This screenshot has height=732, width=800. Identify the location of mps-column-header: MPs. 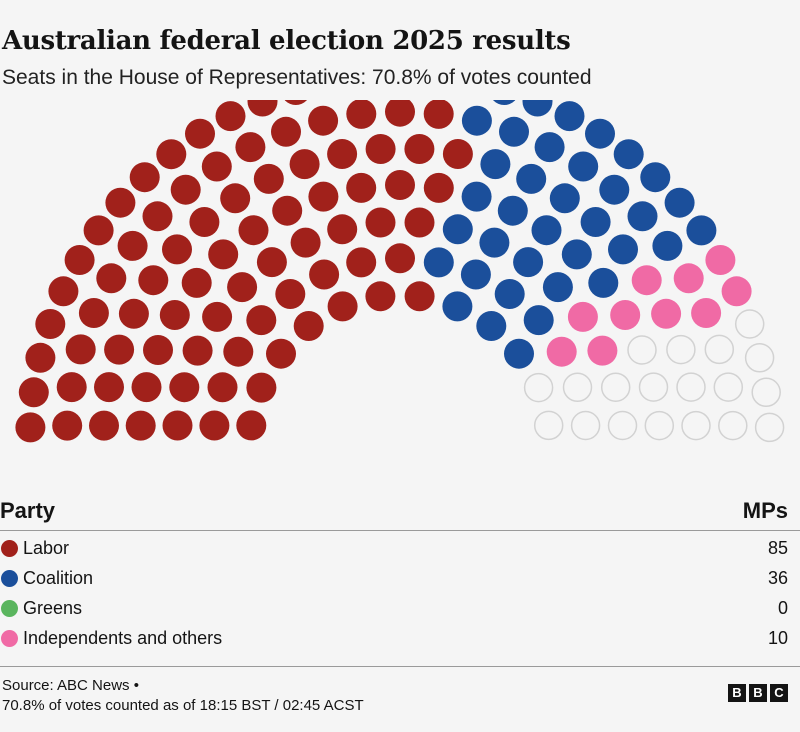
(765, 510).